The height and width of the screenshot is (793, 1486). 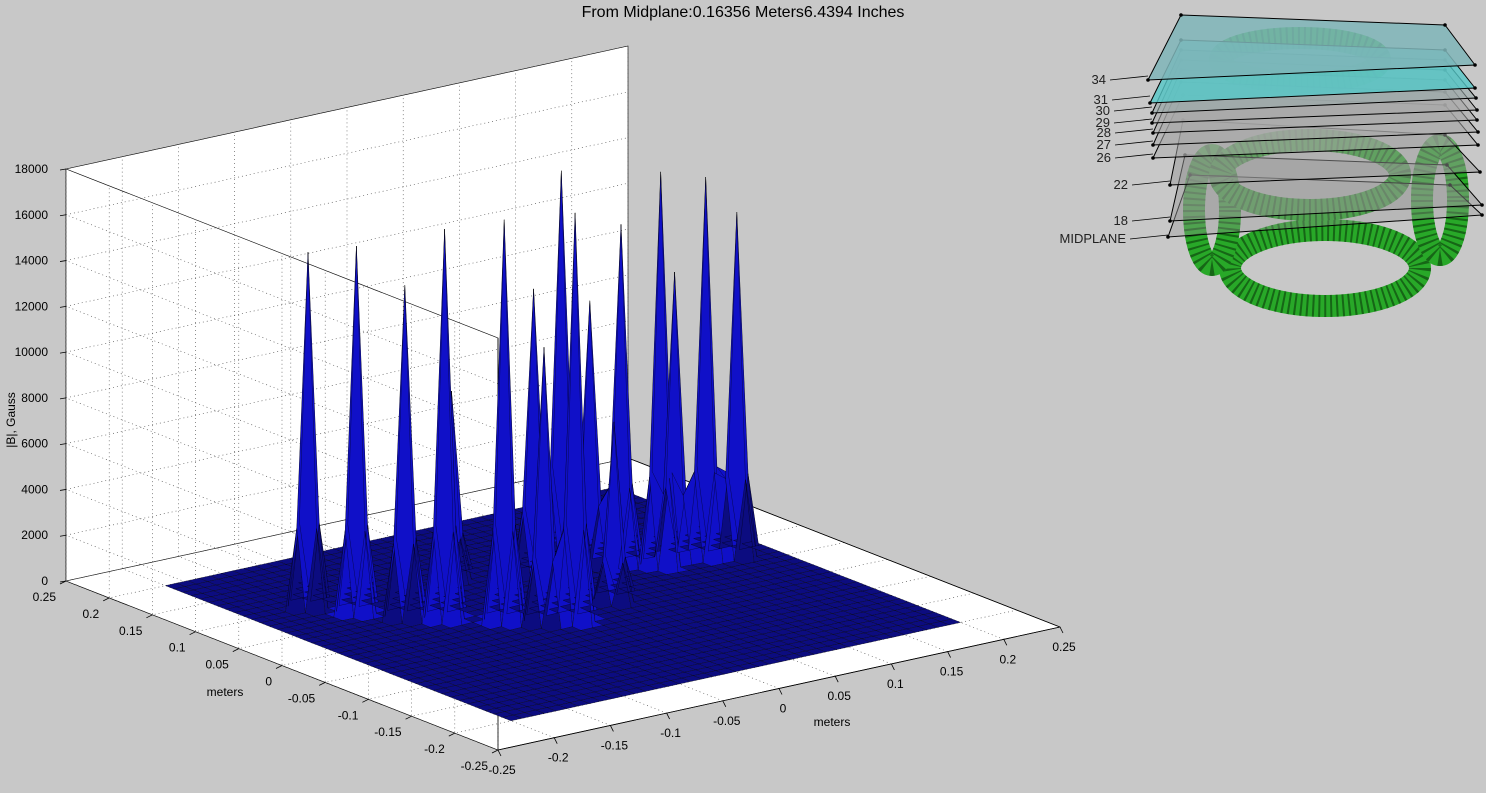 What do you see at coordinates (895, 684) in the screenshot?
I see `x-tick-label: 0.1` at bounding box center [895, 684].